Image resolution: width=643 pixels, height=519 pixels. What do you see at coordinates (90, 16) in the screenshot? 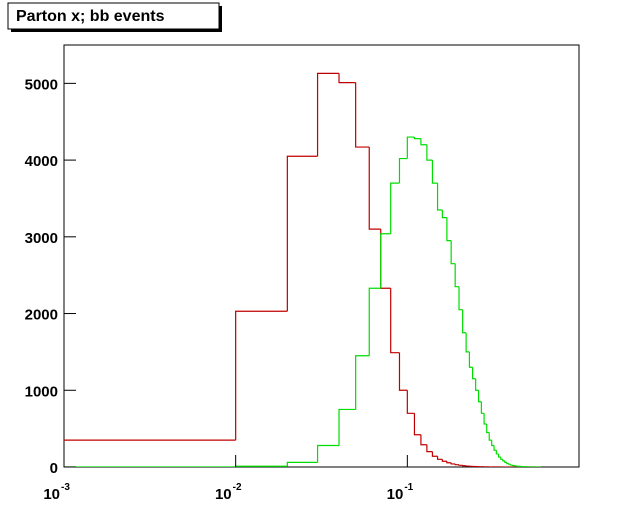
I see `chart-title: Parton x; bb events` at bounding box center [90, 16].